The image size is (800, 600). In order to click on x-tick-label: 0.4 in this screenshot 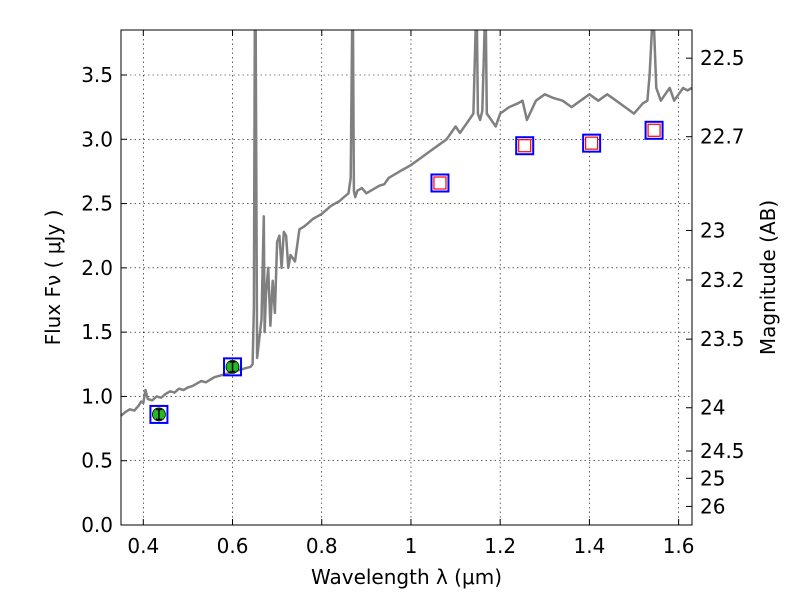, I will do `click(143, 546)`.